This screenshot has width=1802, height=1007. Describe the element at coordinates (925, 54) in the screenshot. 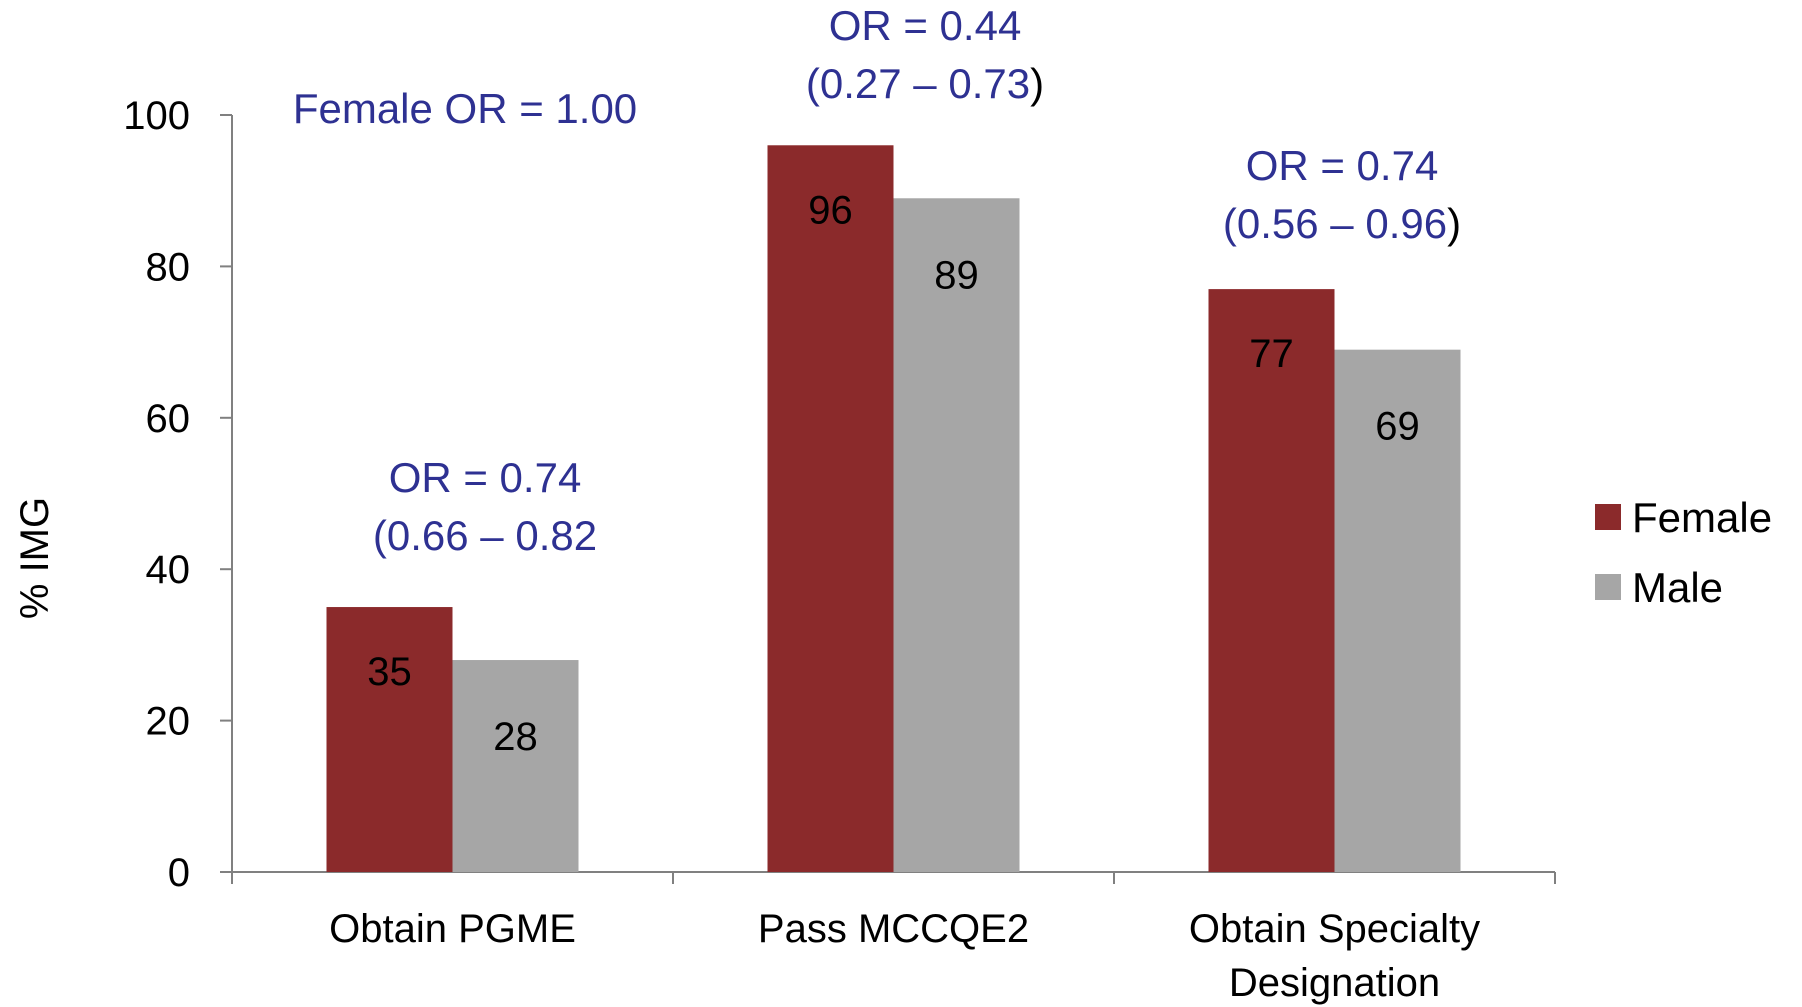

I see `or-annotation: OR = 0.44 (0.27 – 0.73)` at that location.